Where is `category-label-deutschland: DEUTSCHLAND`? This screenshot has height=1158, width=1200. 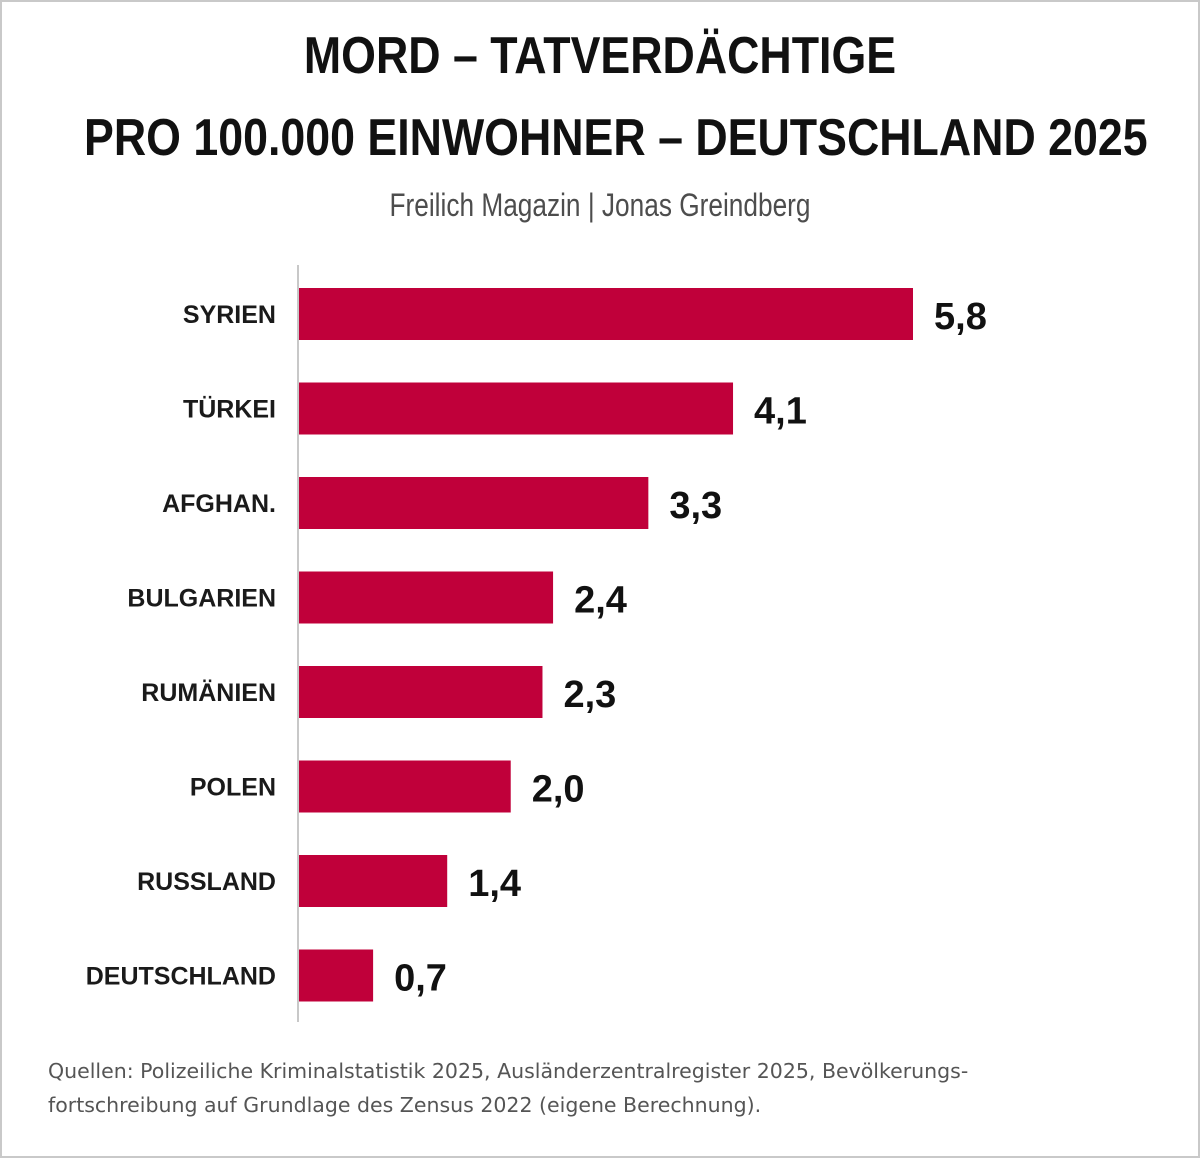
category-label-deutschland: DEUTSCHLAND is located at coordinates (181, 977).